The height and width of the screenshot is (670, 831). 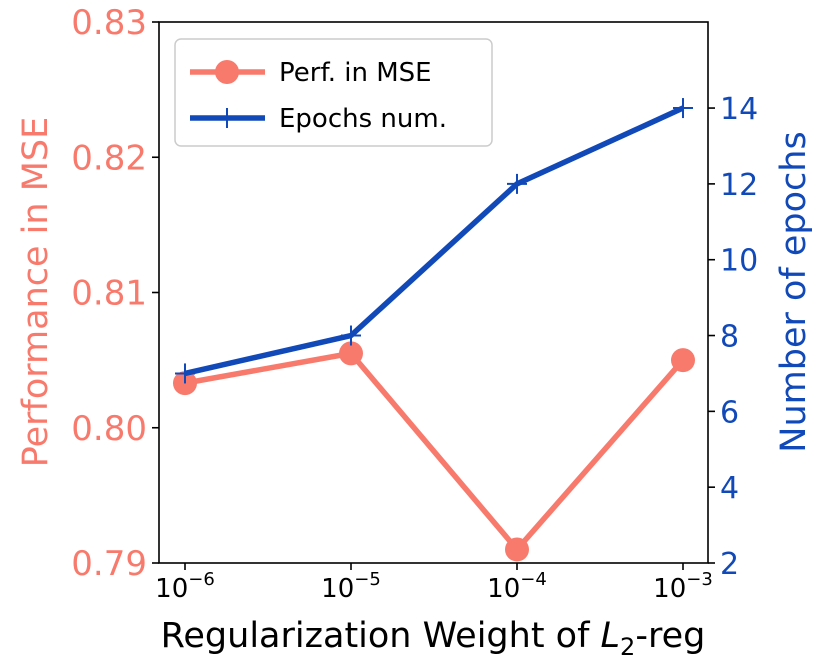 I want to click on x-axis-label-subscript: 2, so click(x=627, y=647).